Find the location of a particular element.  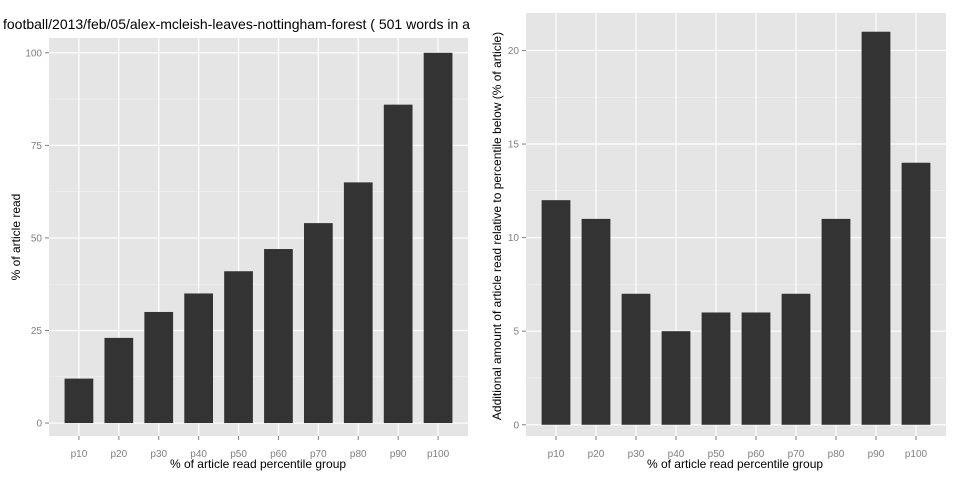

y-tick-label: 15 is located at coordinates (514, 145).